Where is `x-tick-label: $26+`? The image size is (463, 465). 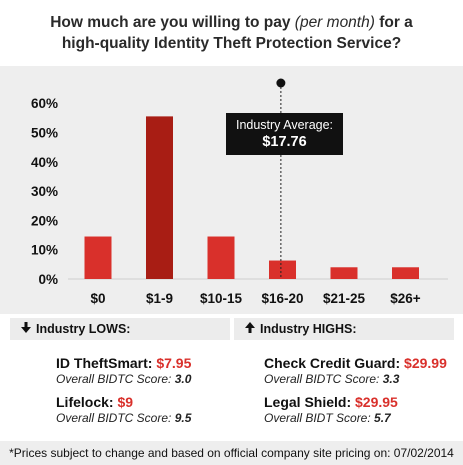 x-tick-label: $26+ is located at coordinates (405, 298).